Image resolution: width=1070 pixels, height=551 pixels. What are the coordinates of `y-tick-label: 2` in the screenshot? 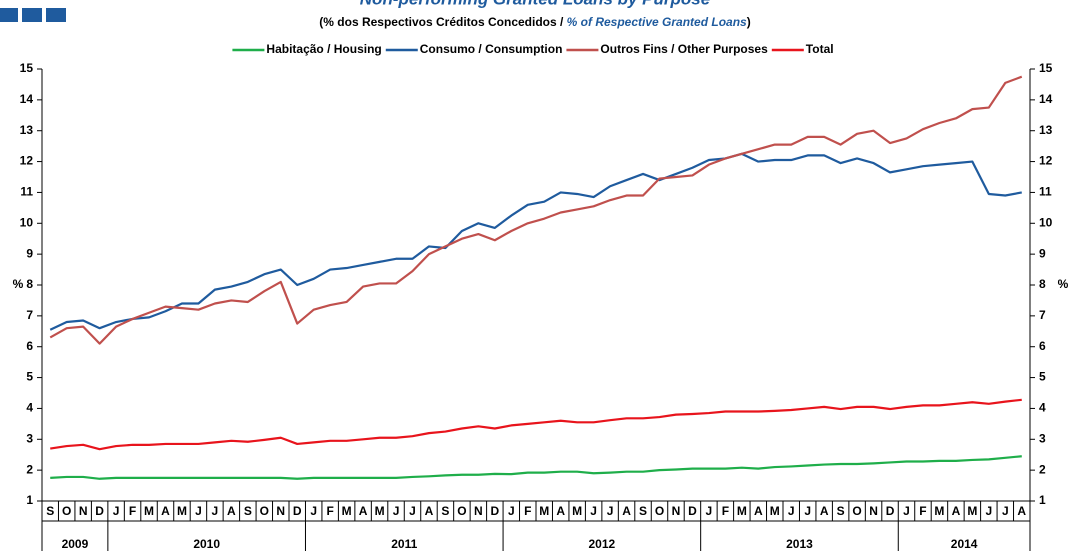 It's located at (29, 469).